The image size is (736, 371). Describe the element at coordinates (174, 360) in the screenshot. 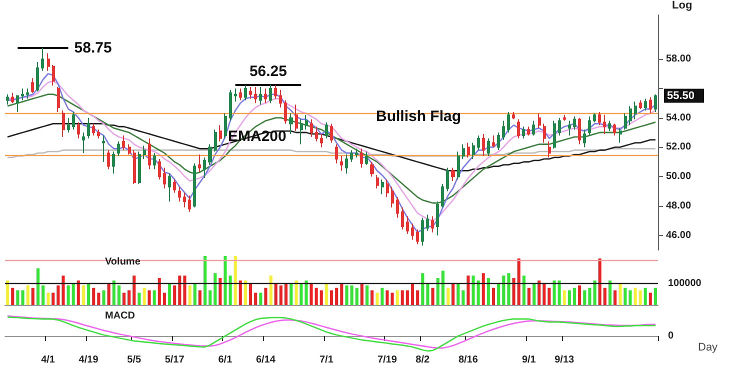

I see `x-tick-label: 5/17` at that location.